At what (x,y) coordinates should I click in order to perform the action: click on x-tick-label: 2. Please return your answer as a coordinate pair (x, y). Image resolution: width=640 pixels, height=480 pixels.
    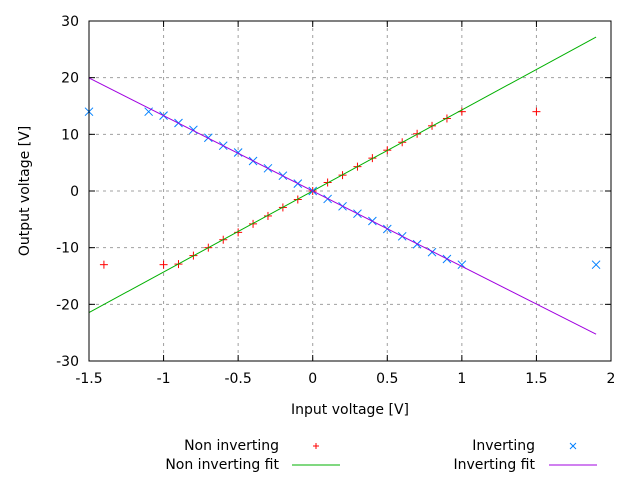
    Looking at the image, I should click on (611, 379).